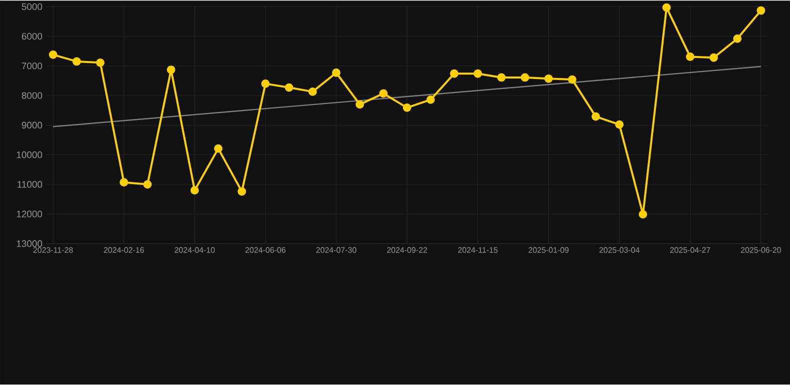 Image resolution: width=790 pixels, height=385 pixels. I want to click on y-tick-label: 13000, so click(29, 244).